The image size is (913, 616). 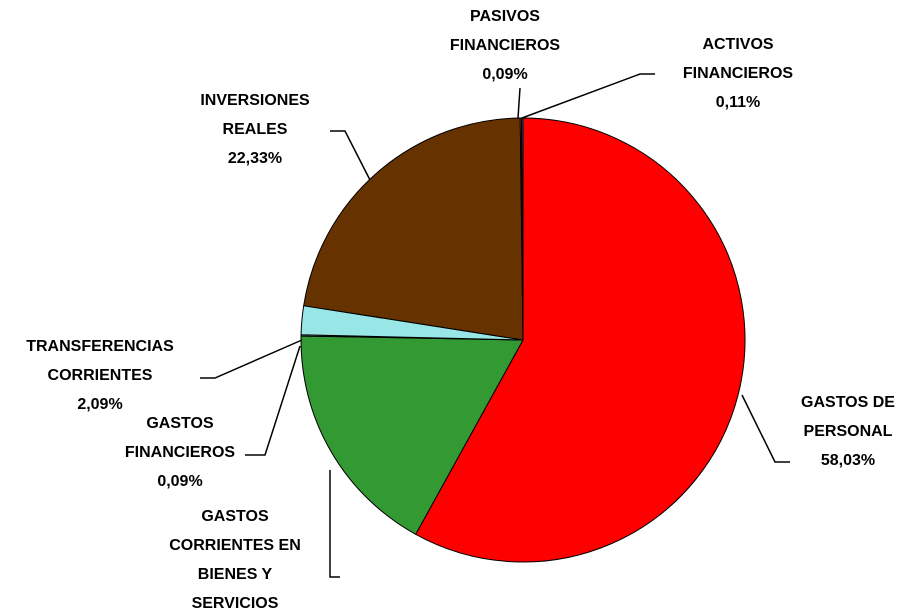 I want to click on value-label: 58,03%, so click(x=848, y=460).